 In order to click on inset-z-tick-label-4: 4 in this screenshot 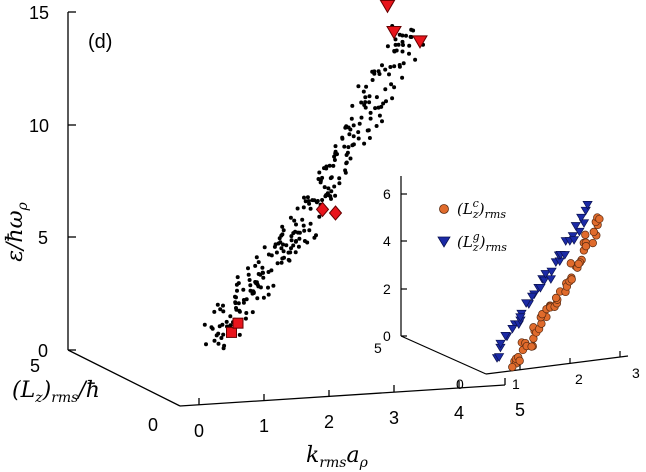, I will do `click(387, 241)`.